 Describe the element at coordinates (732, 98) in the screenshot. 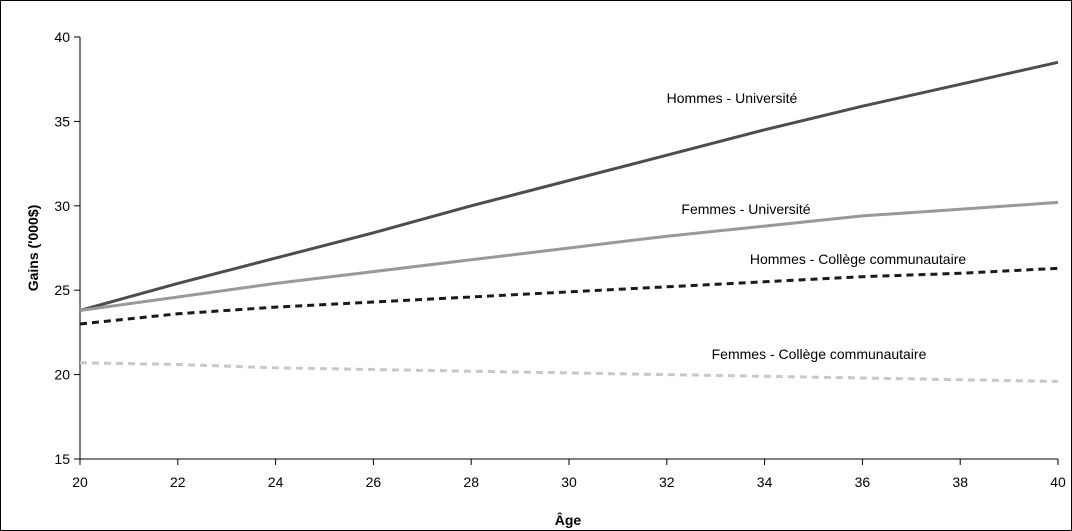

I see `series-label-1: Hommes - Université` at that location.